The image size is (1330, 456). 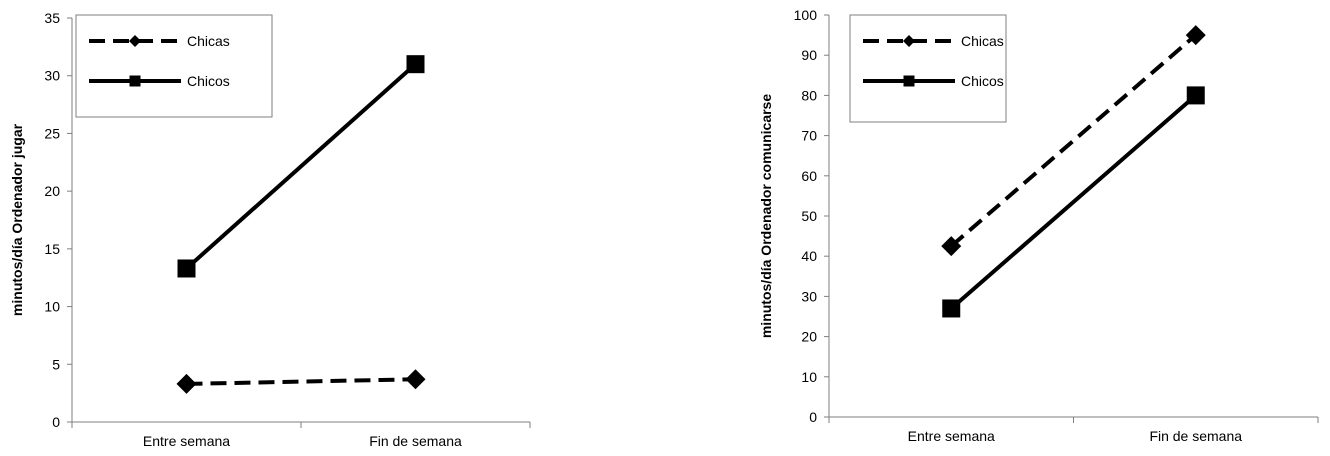 What do you see at coordinates (806, 15) in the screenshot?
I see `y-tick-label: 100` at bounding box center [806, 15].